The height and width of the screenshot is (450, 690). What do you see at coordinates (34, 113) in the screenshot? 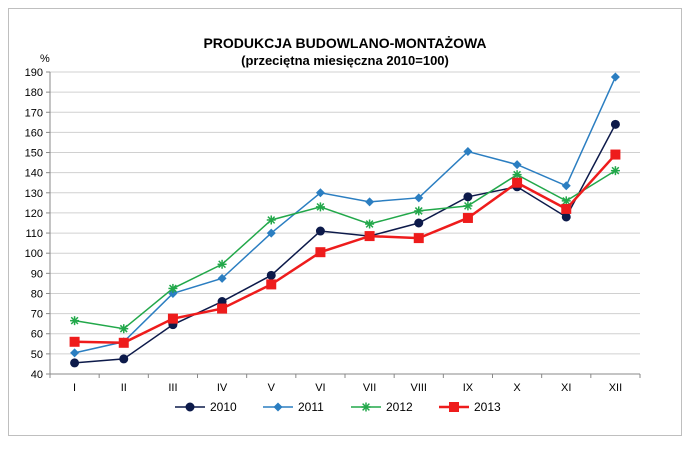
I see `y-tick-label: 170` at bounding box center [34, 113].